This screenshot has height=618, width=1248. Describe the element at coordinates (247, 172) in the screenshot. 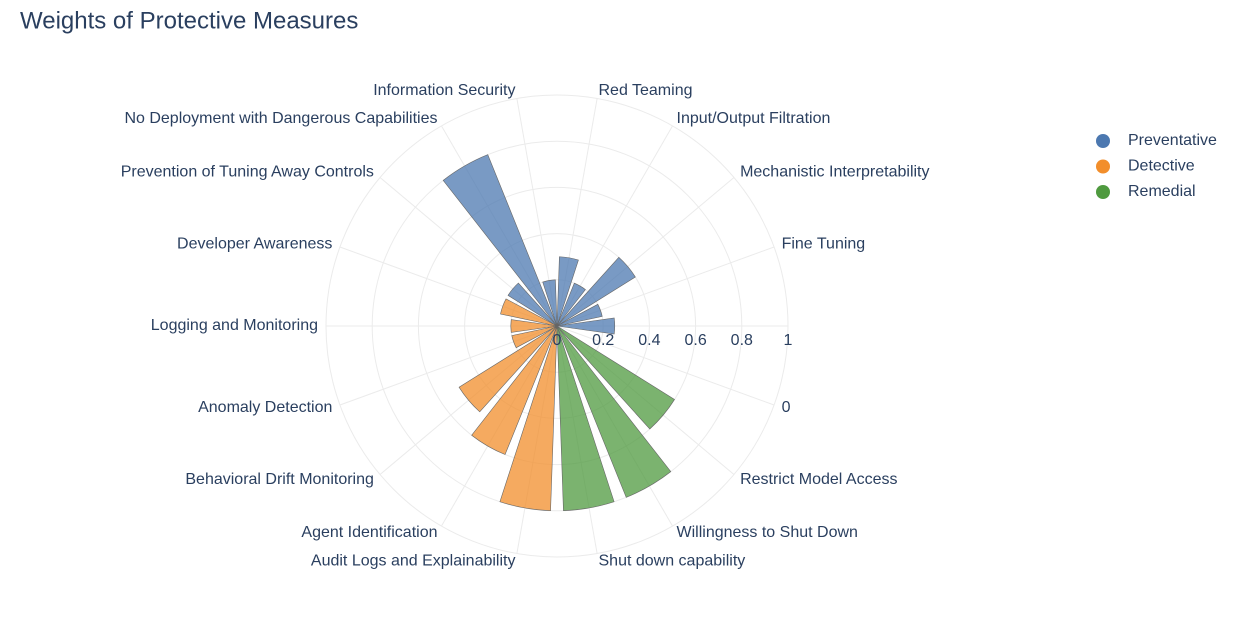

I see `angular-tick-label: Prevention of Tuning Away Controls` at that location.